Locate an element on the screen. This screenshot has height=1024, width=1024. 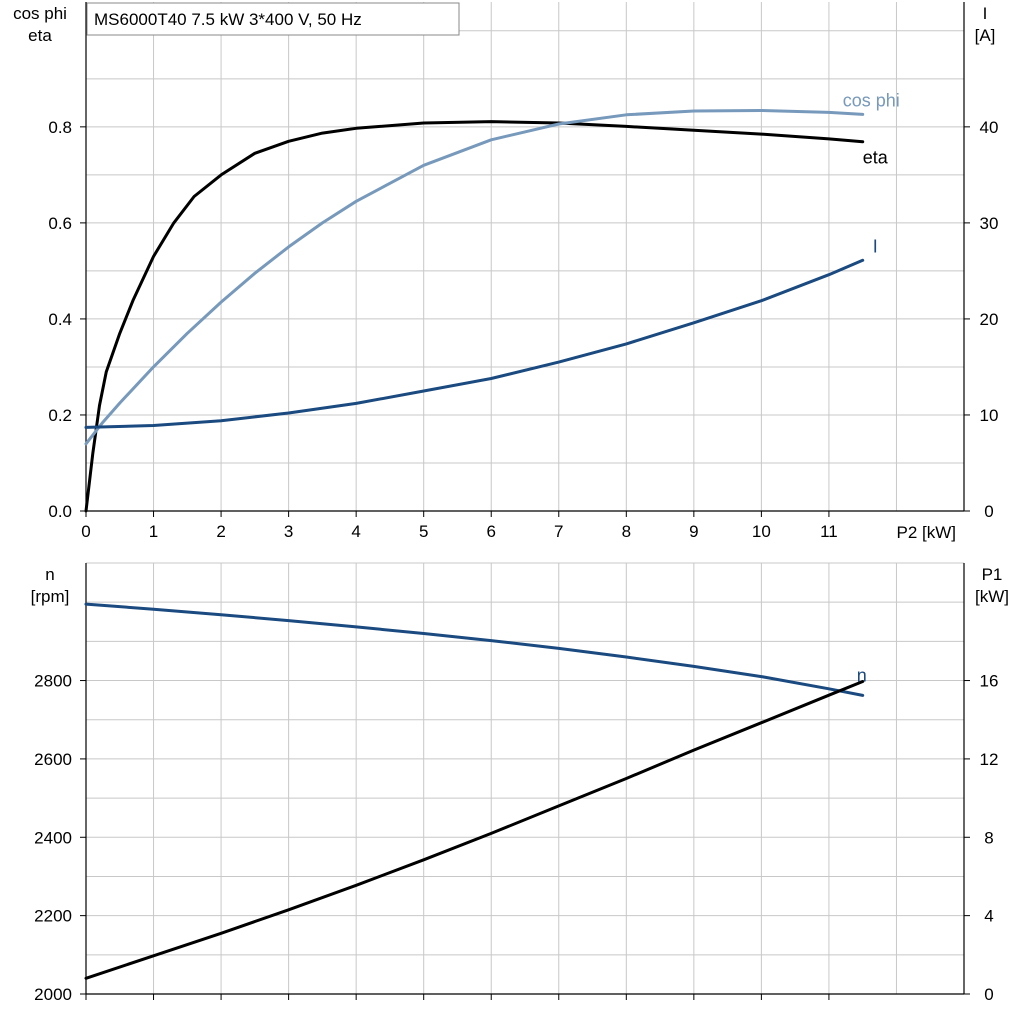
right-tick-label: 16 is located at coordinates (989, 681).